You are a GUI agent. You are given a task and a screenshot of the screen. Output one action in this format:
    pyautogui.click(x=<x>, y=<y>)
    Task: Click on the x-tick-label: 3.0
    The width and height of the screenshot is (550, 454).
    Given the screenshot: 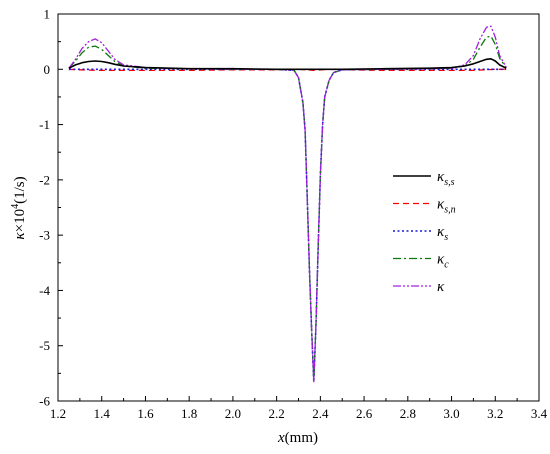 What is the action you would take?
    pyautogui.click(x=451, y=413)
    